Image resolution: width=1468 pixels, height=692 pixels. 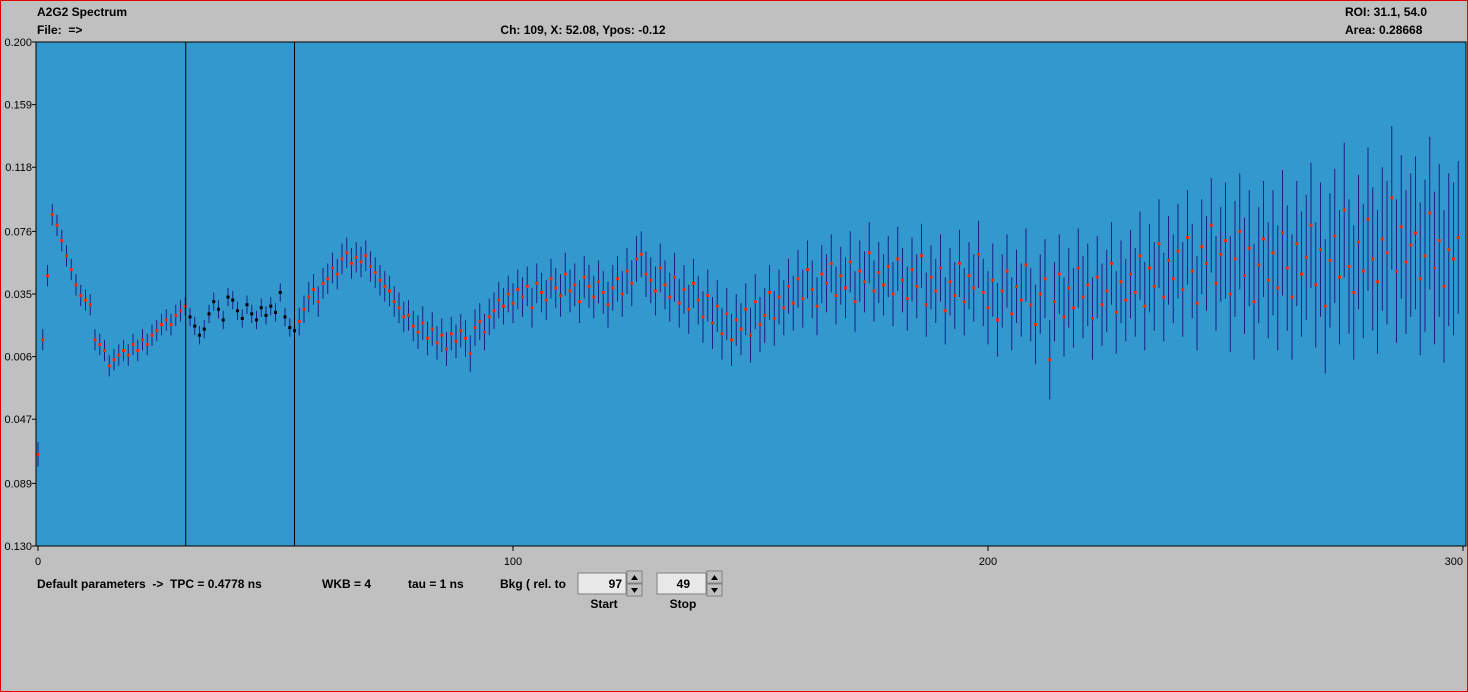 What do you see at coordinates (533, 584) in the screenshot?
I see `bkg-text: Bkg ( rel. to` at bounding box center [533, 584].